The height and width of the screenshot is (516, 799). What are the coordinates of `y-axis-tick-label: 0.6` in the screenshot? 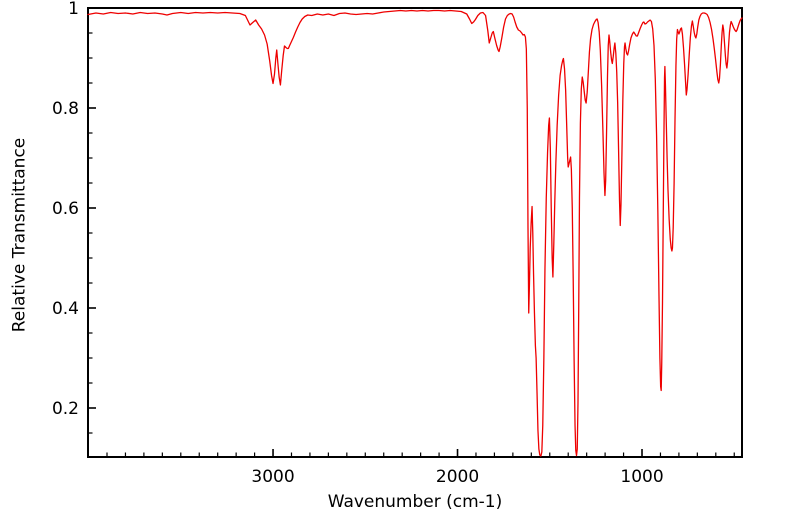 It's located at (65, 209).